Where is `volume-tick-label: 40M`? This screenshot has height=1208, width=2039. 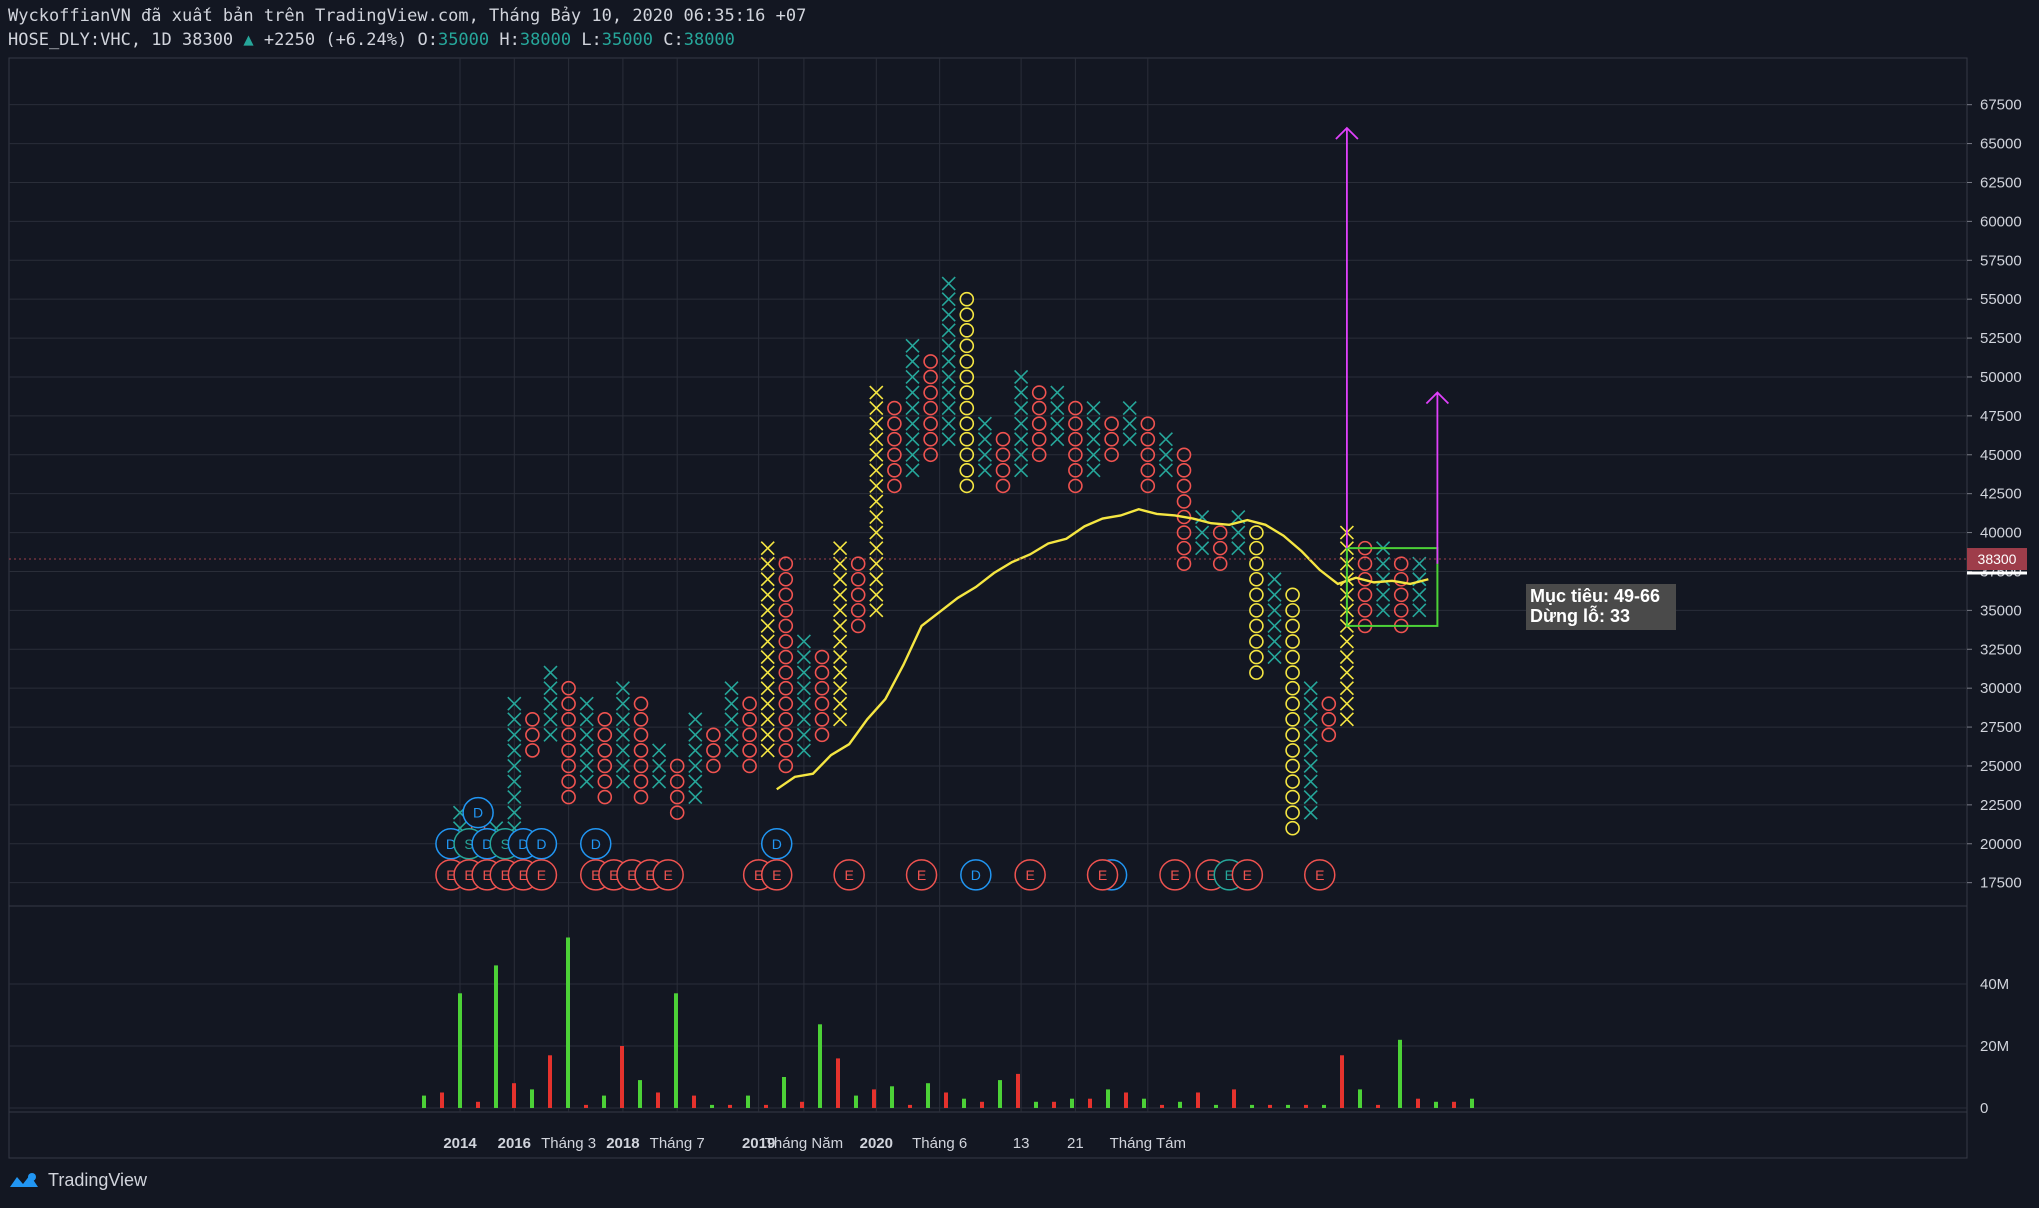 volume-tick-label: 40M is located at coordinates (1994, 984).